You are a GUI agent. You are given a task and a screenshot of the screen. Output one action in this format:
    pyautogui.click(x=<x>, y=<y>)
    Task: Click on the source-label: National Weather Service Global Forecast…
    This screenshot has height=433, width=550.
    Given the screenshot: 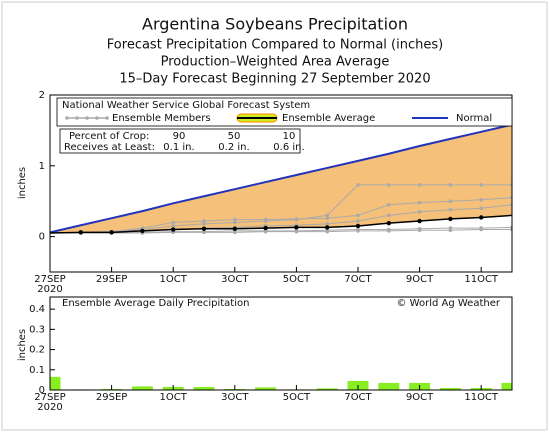 What is the action you would take?
    pyautogui.click(x=186, y=105)
    